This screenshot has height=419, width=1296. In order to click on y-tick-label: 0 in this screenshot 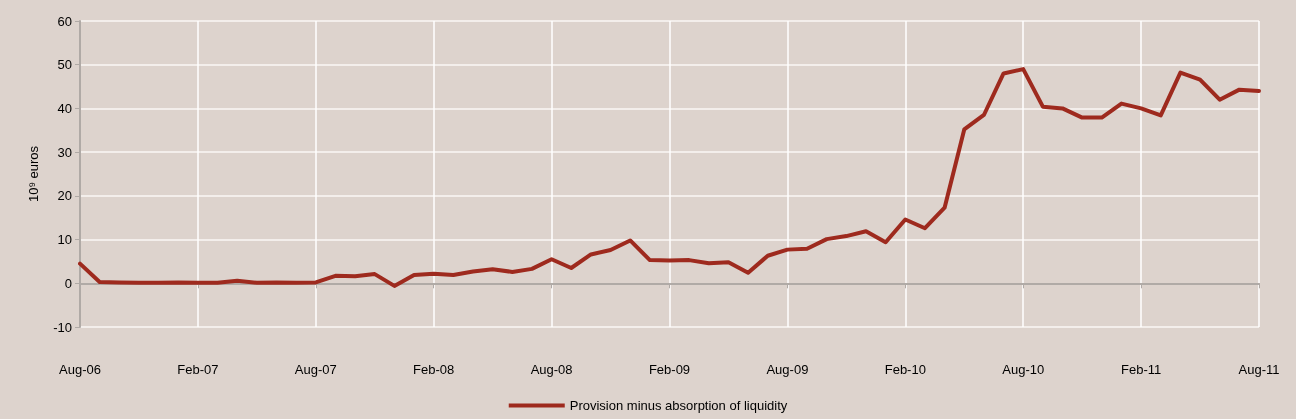, I will do `click(68, 283)`.